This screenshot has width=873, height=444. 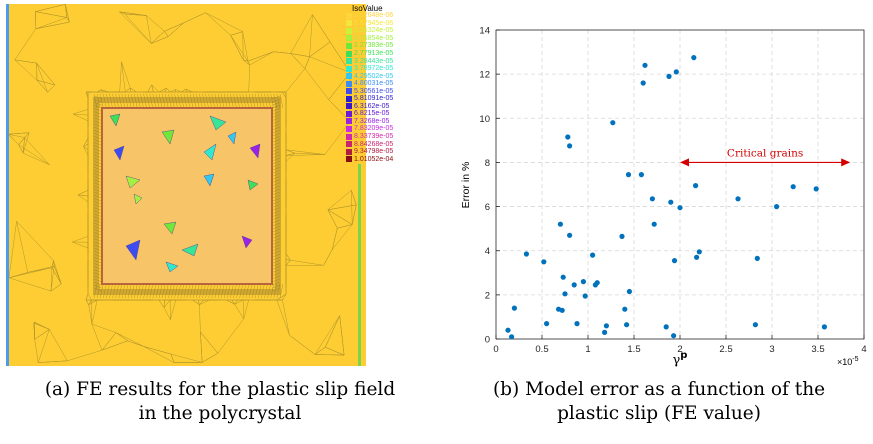 What do you see at coordinates (374, 76) in the screenshot?
I see `legend-label: 4.29502e-05` at bounding box center [374, 76].